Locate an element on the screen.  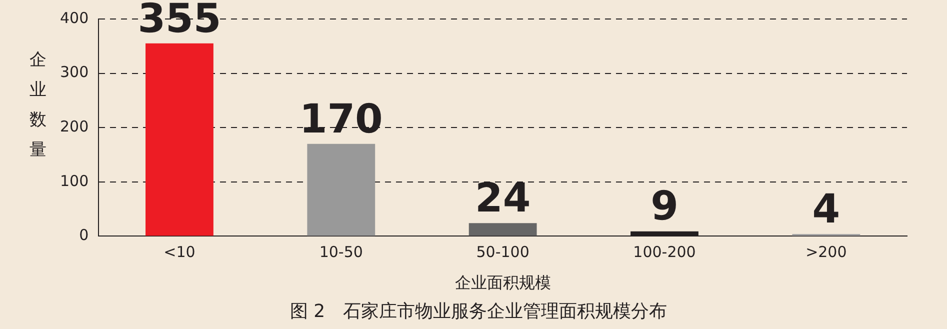
x-tick-label: <10 is located at coordinates (180, 252).